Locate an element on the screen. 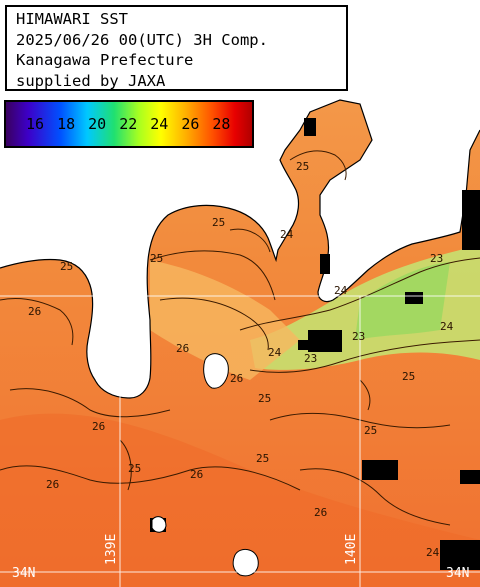 The width and height of the screenshot is (480, 587). sst-color-scale: 16 18 20 22 24 26 28 is located at coordinates (129, 124).